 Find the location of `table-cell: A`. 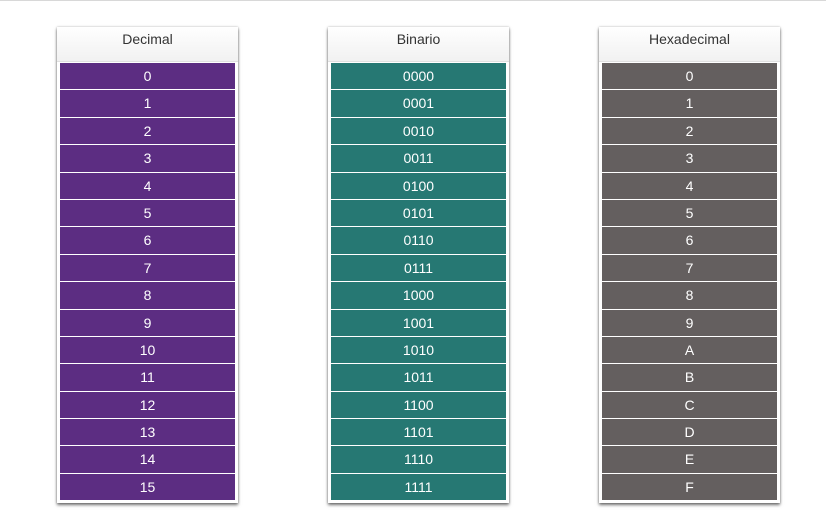

table-cell: A is located at coordinates (689, 349).